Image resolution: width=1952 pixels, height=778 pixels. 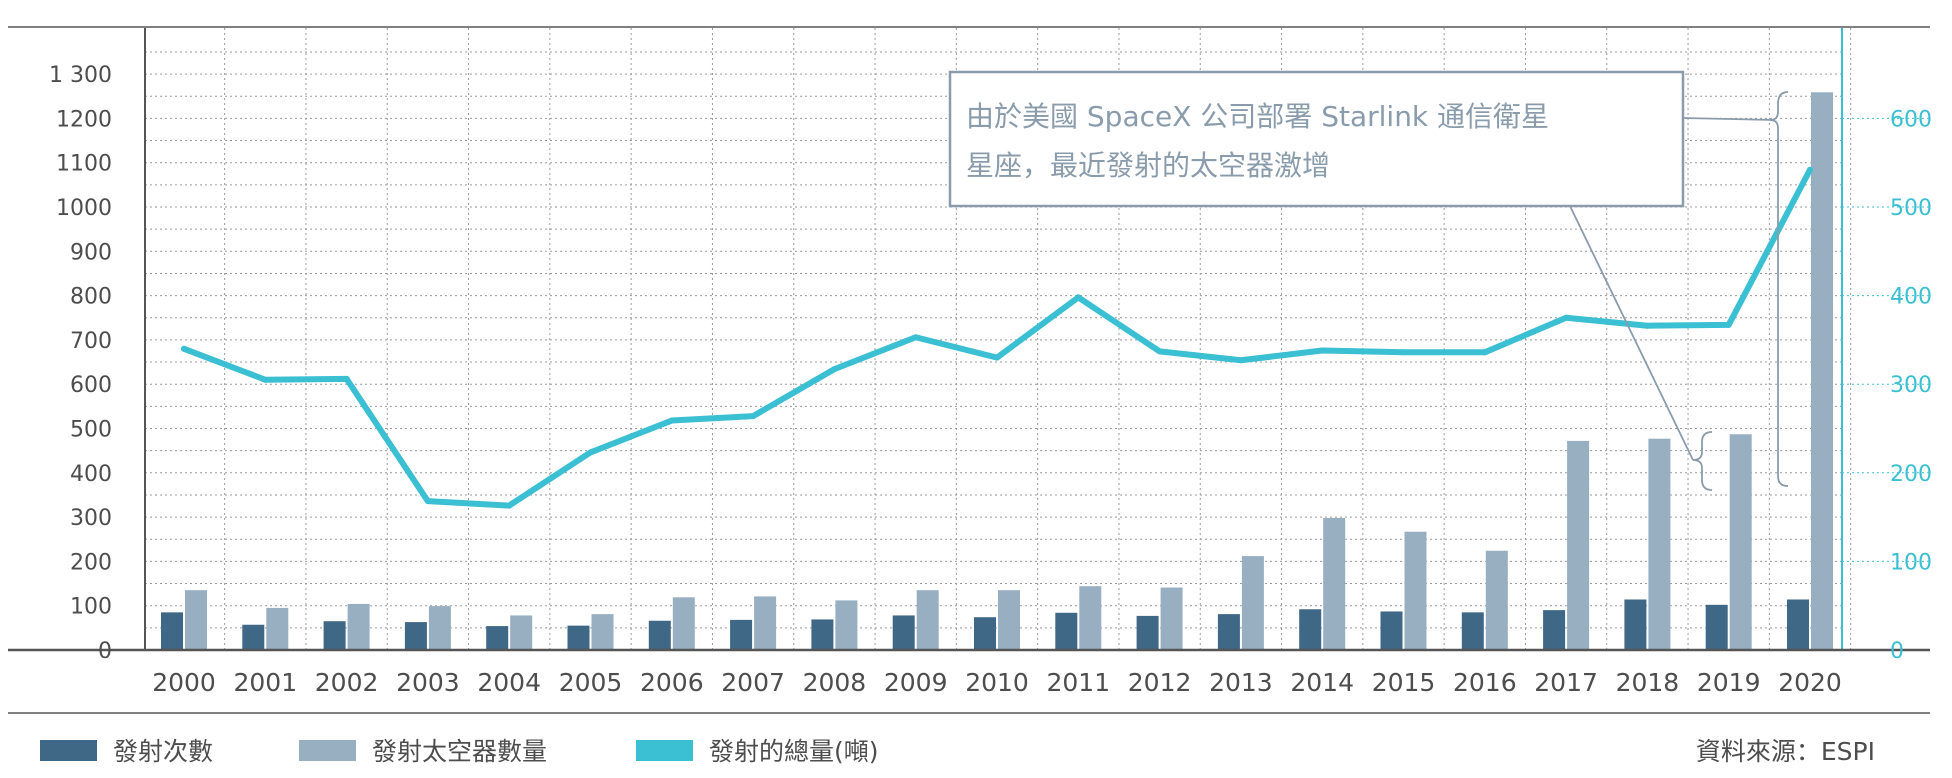 I want to click on x-tick-label-2020: 2020, so click(x=1810, y=682).